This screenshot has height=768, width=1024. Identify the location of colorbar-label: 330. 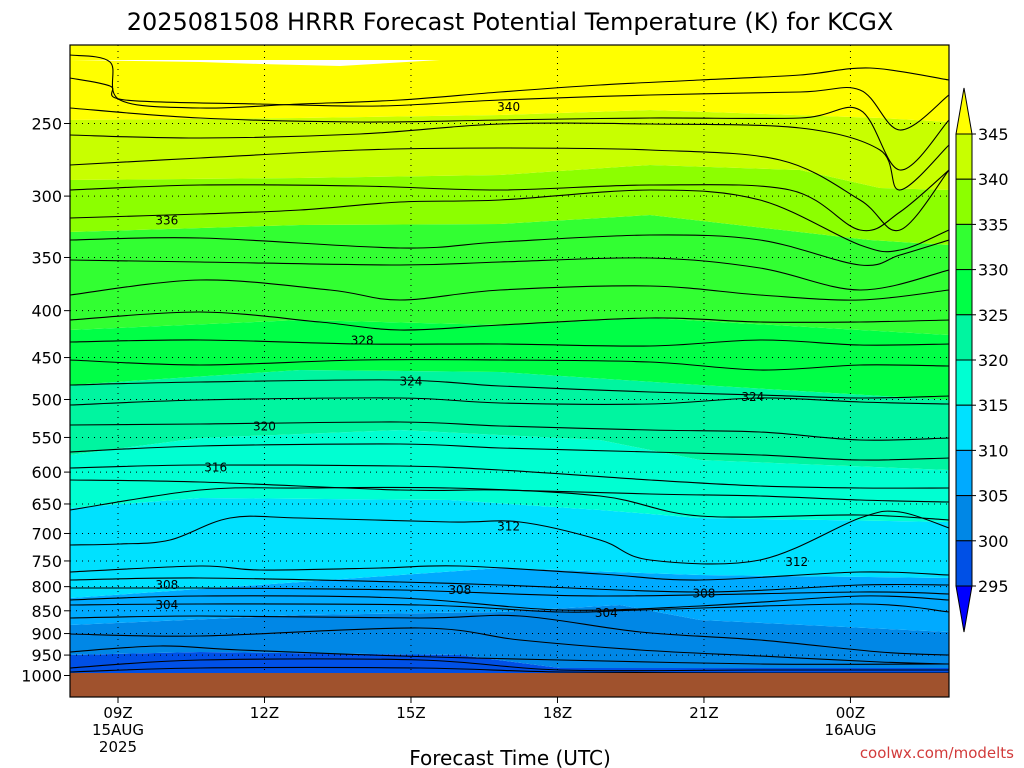
(993, 270).